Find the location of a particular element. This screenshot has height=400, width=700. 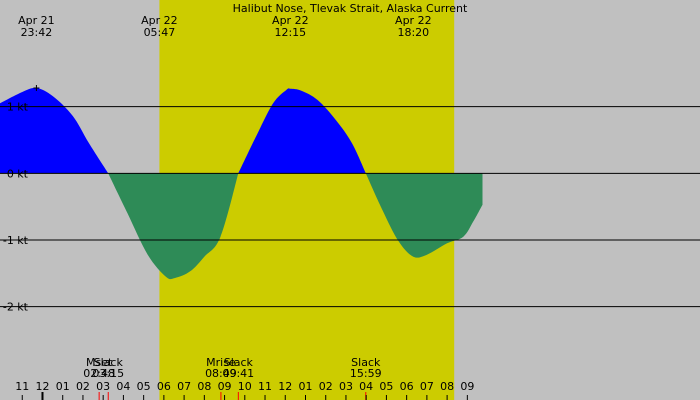

event-name-label: Mset is located at coordinates (99, 362).